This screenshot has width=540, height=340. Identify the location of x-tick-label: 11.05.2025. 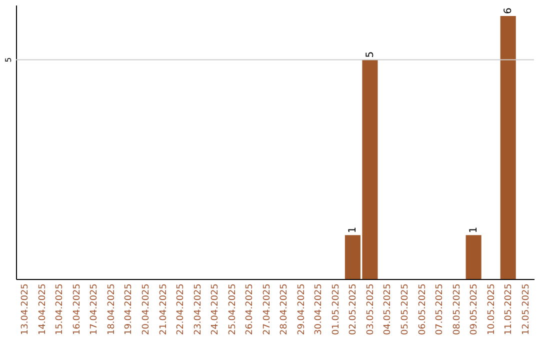
(509, 310).